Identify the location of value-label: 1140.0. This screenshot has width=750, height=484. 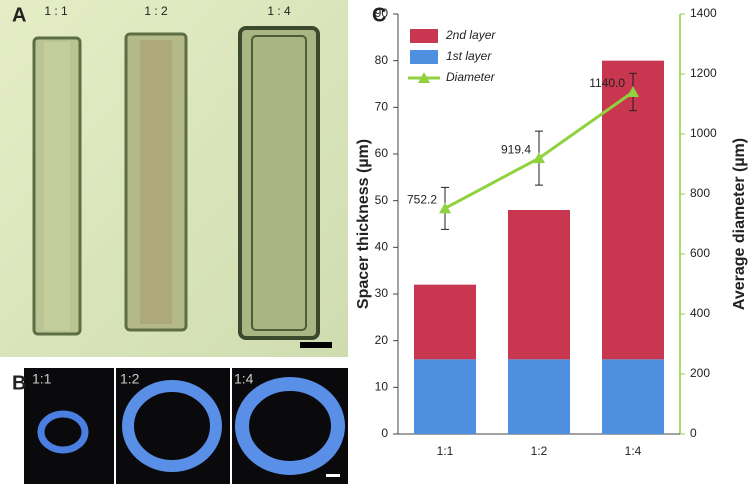
(607, 83).